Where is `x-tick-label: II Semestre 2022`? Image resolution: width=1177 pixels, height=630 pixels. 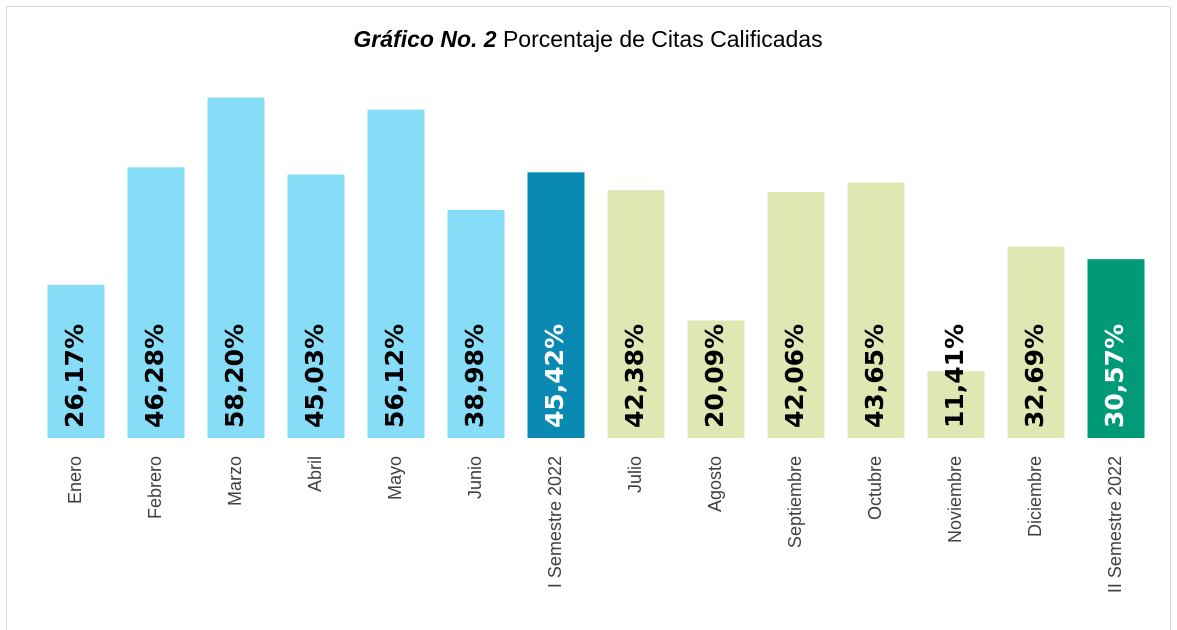
x-tick-label: II Semestre 2022 is located at coordinates (1115, 524).